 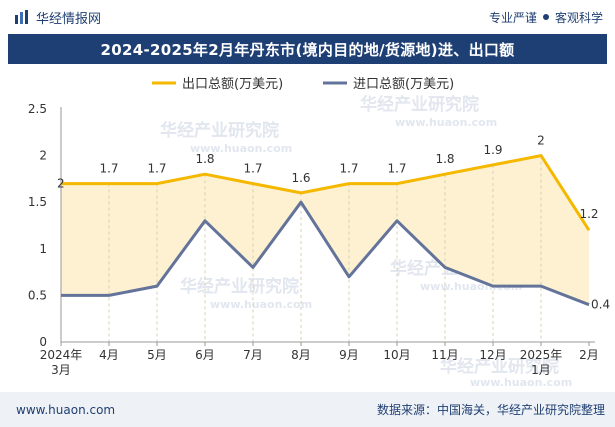 I want to click on x-tick-label: 12月, so click(x=492, y=355).